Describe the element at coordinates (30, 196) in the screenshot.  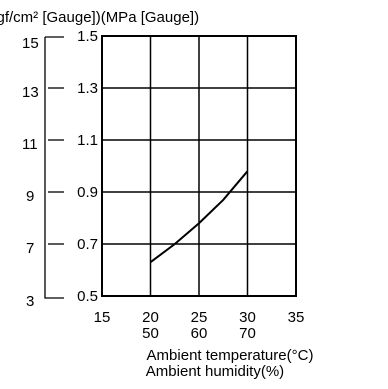
I see `y-left-tick-label-9: 9` at that location.